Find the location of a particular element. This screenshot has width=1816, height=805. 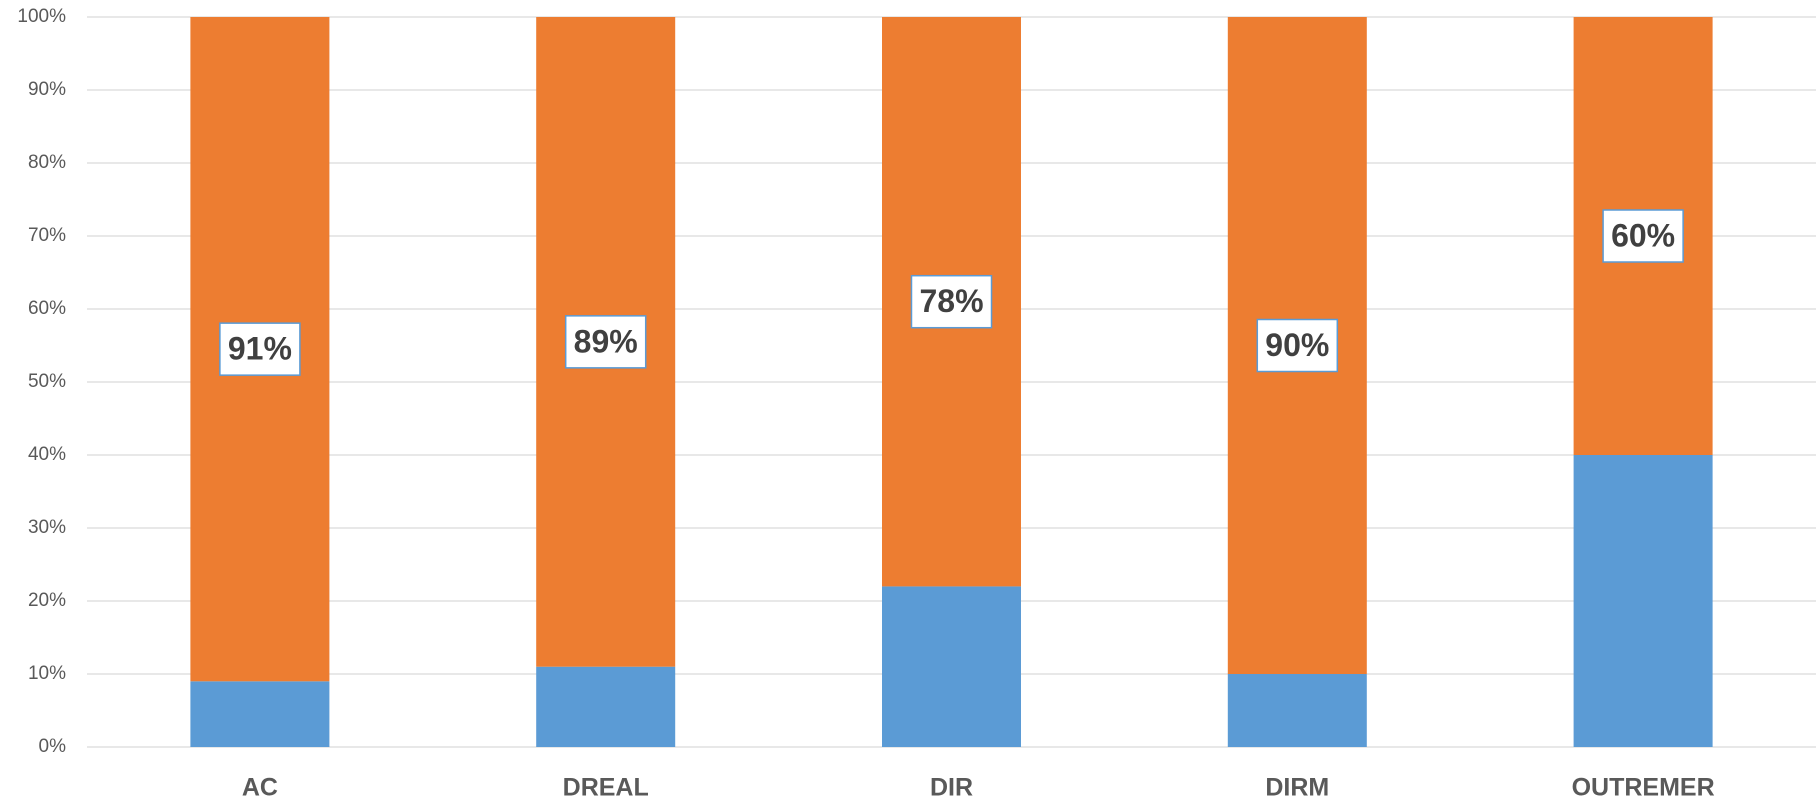

y-tick-label: 100% is located at coordinates (41, 16).